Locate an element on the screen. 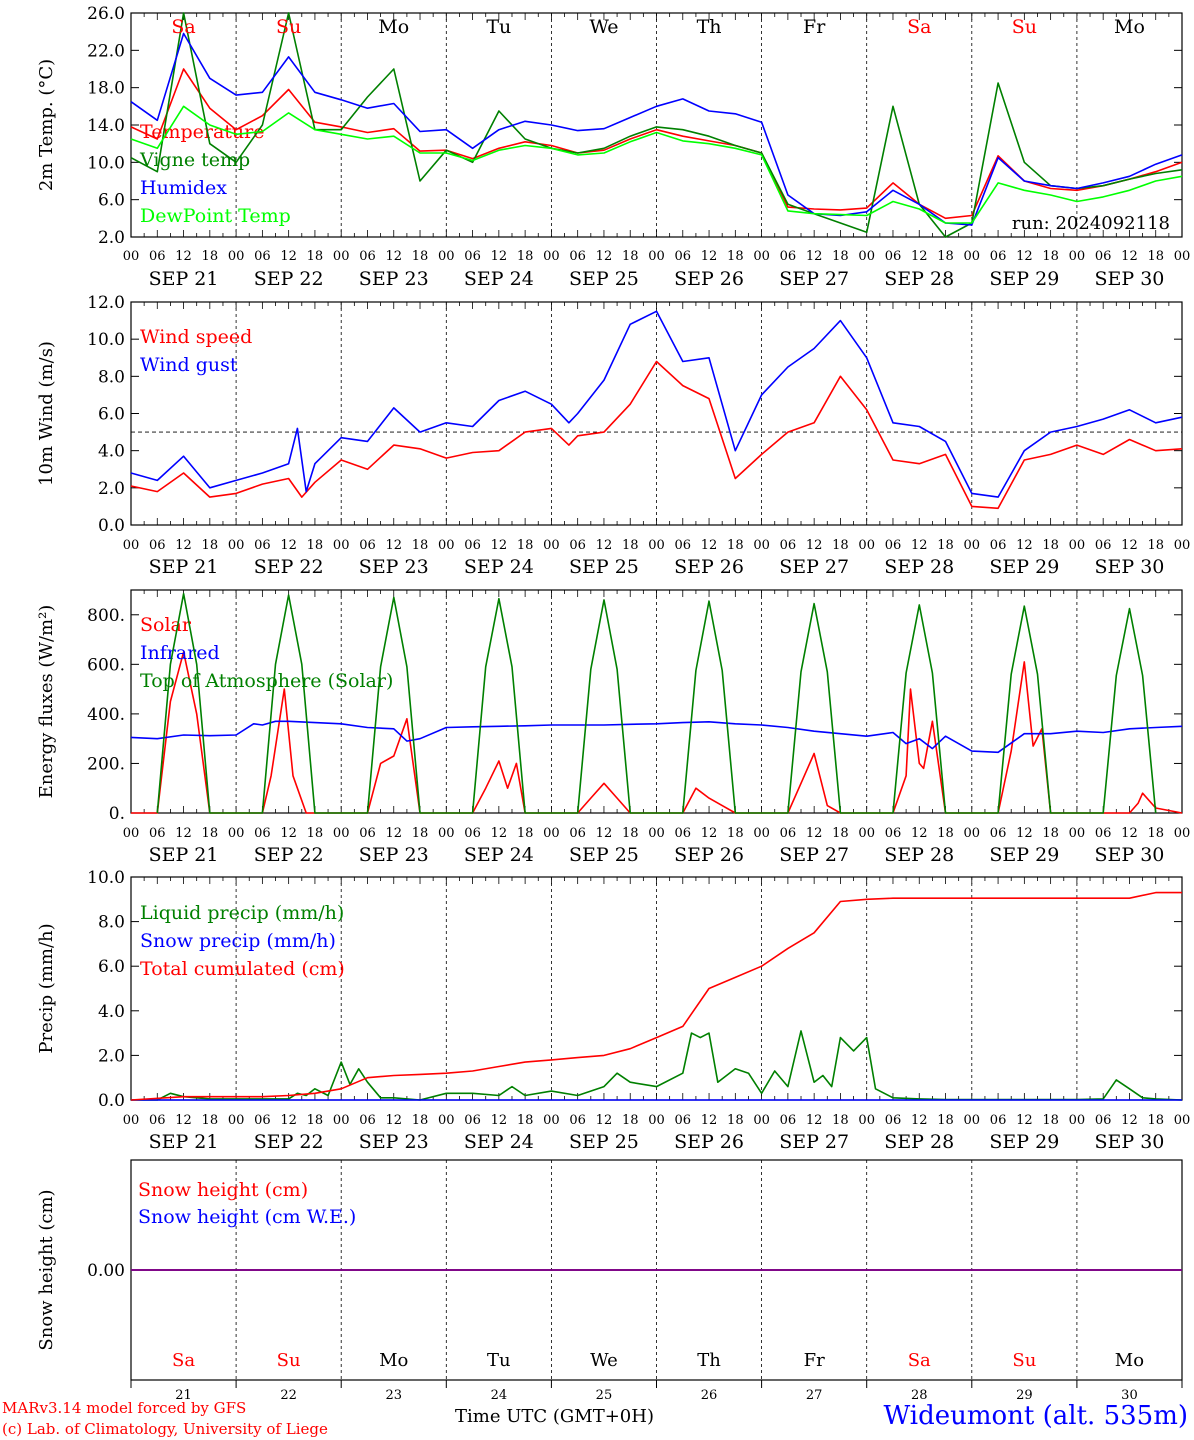 This screenshot has width=1194, height=1440. legend-entry: Snow precip (mm/h) is located at coordinates (238, 941).